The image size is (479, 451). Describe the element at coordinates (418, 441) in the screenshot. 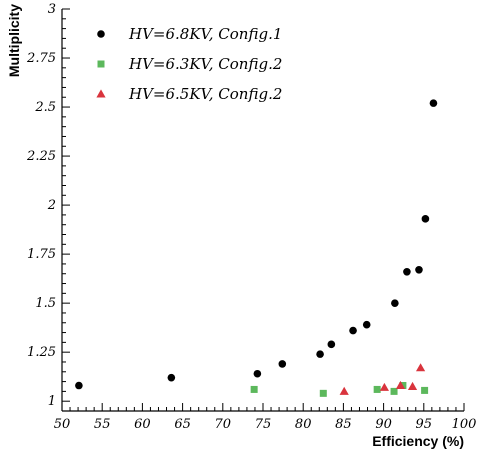

I see `x-axis-title: Efficiency (%)` at that location.